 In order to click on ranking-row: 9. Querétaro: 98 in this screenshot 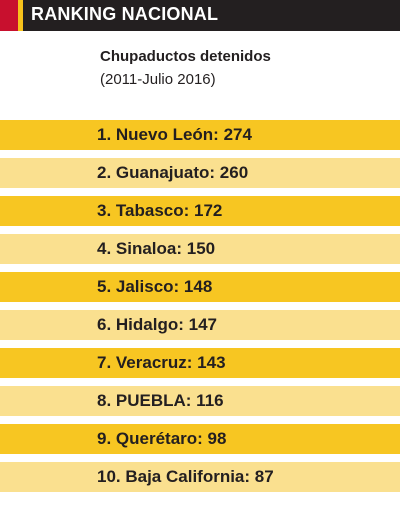, I will do `click(200, 439)`.